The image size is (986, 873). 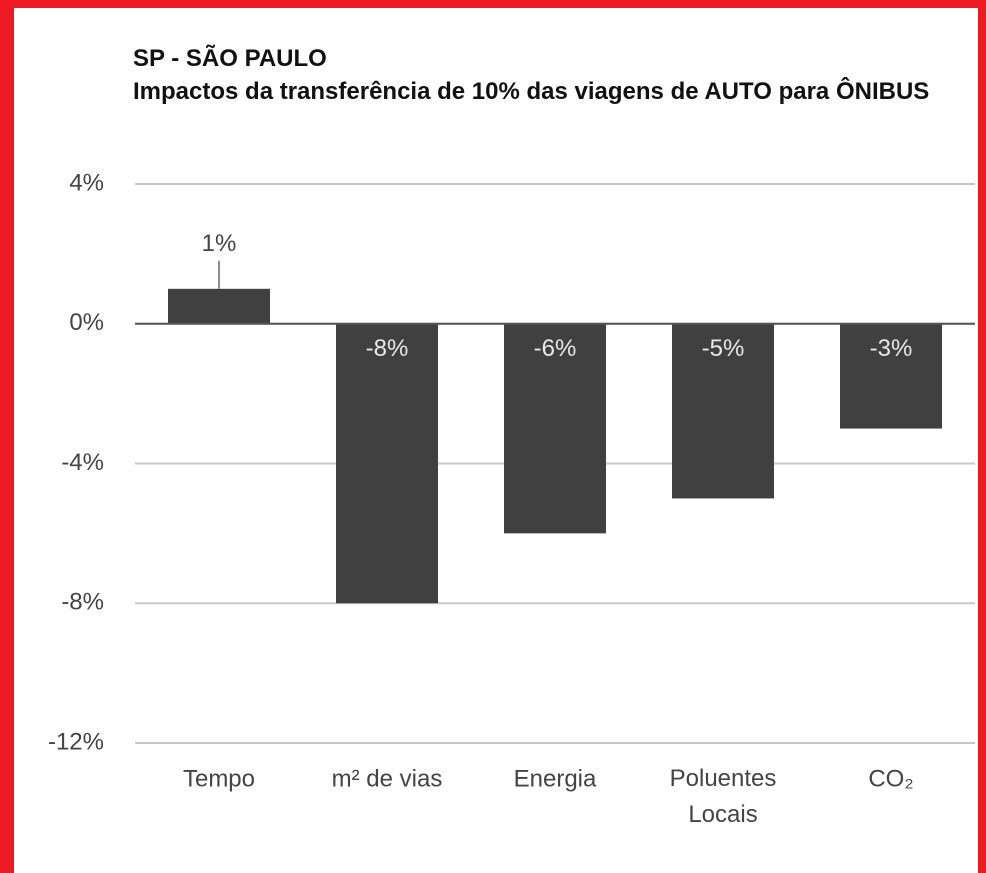 I want to click on value-label: -8%, so click(x=387, y=348).